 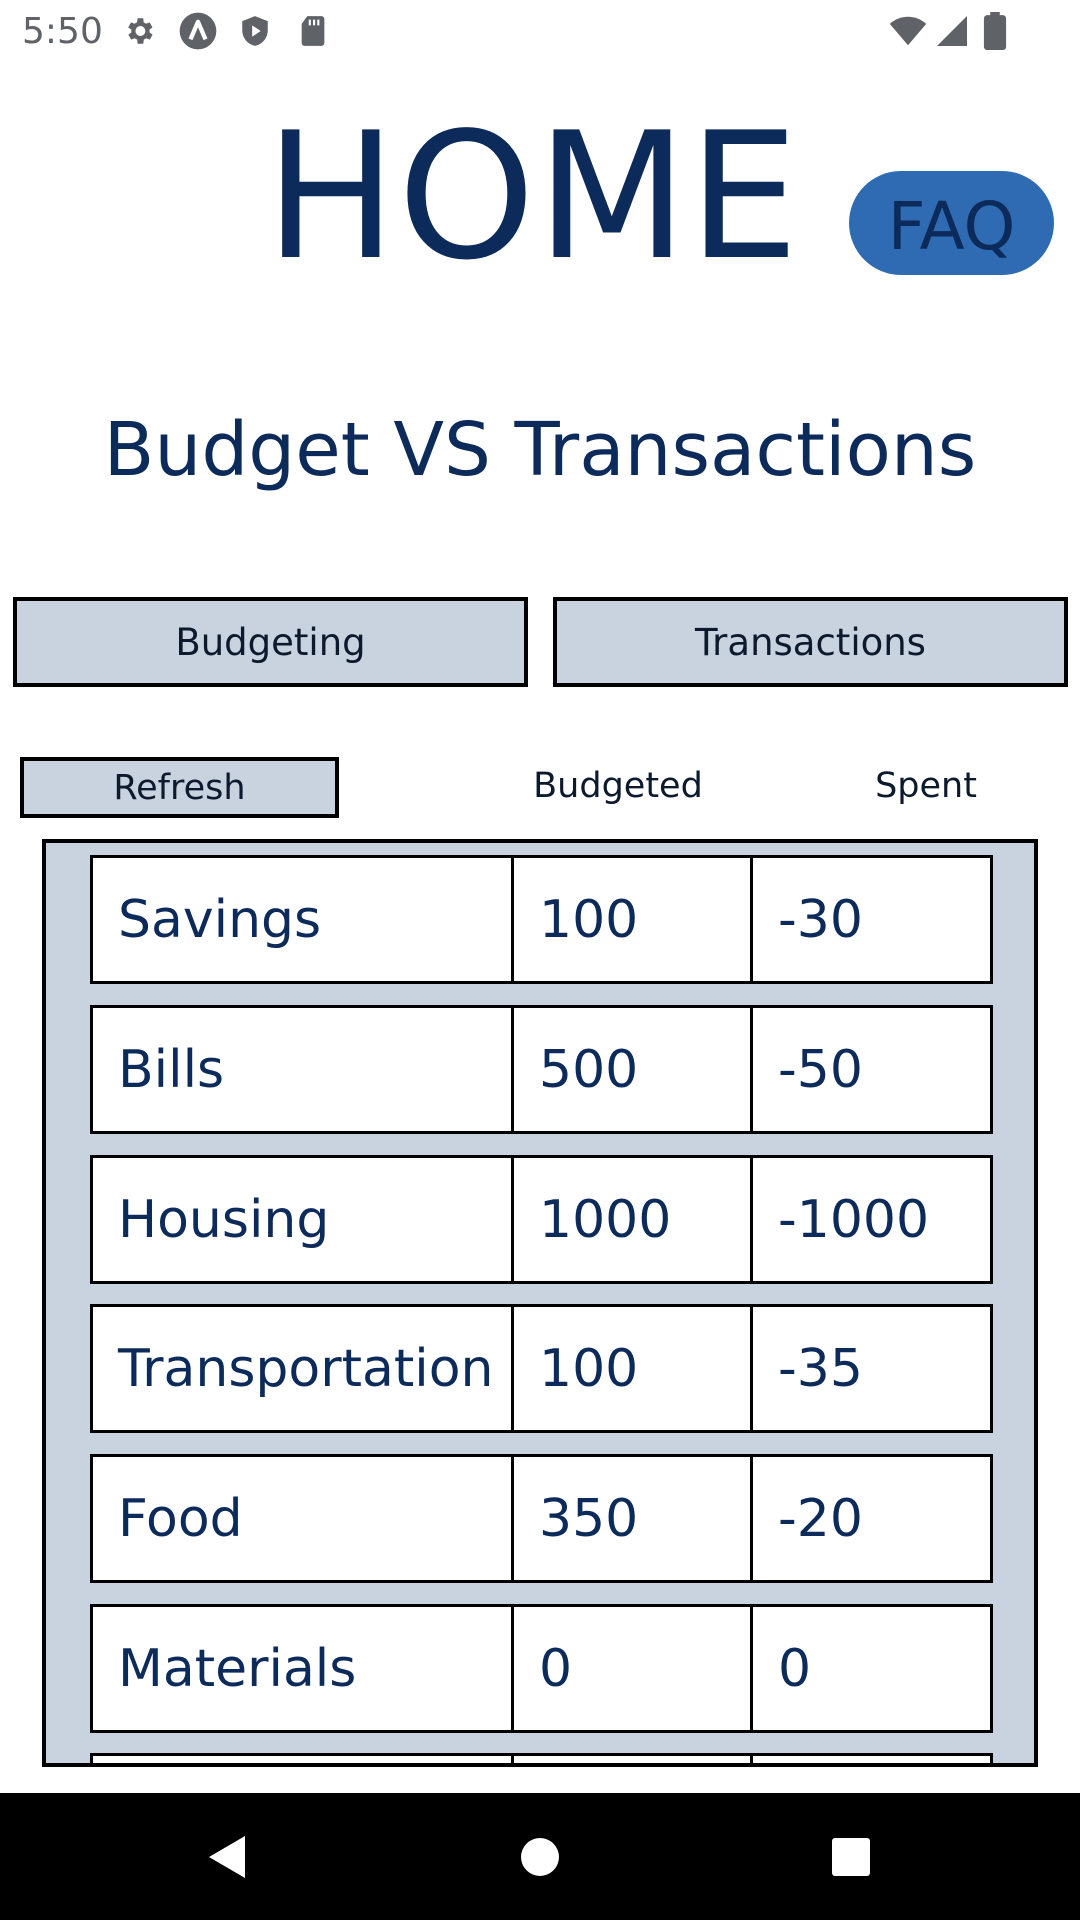 What do you see at coordinates (632, 1219) in the screenshot?
I see `budgeted-cell: 1000` at bounding box center [632, 1219].